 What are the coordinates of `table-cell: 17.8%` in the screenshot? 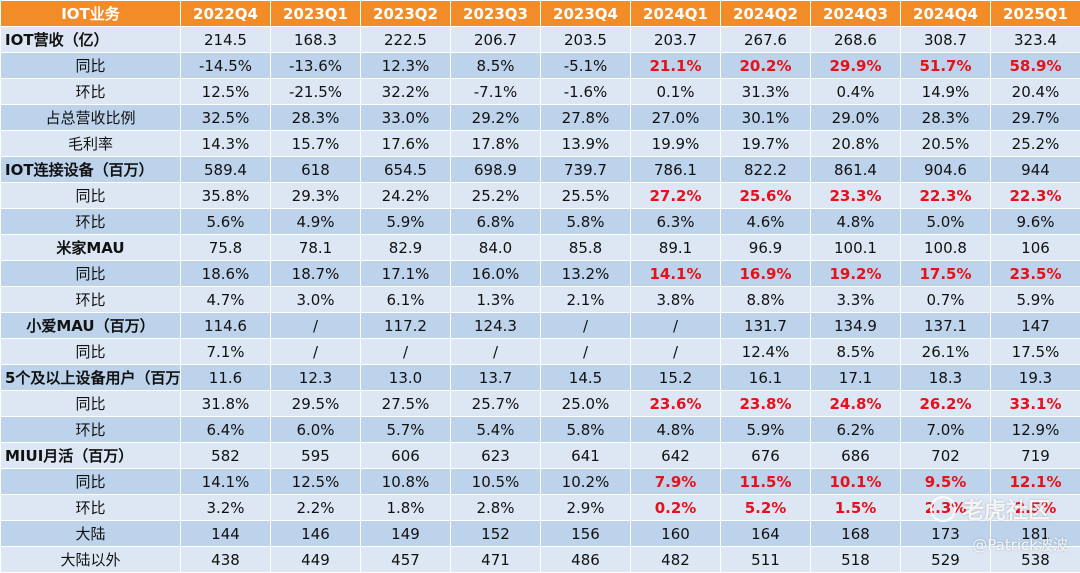 It's located at (496, 144).